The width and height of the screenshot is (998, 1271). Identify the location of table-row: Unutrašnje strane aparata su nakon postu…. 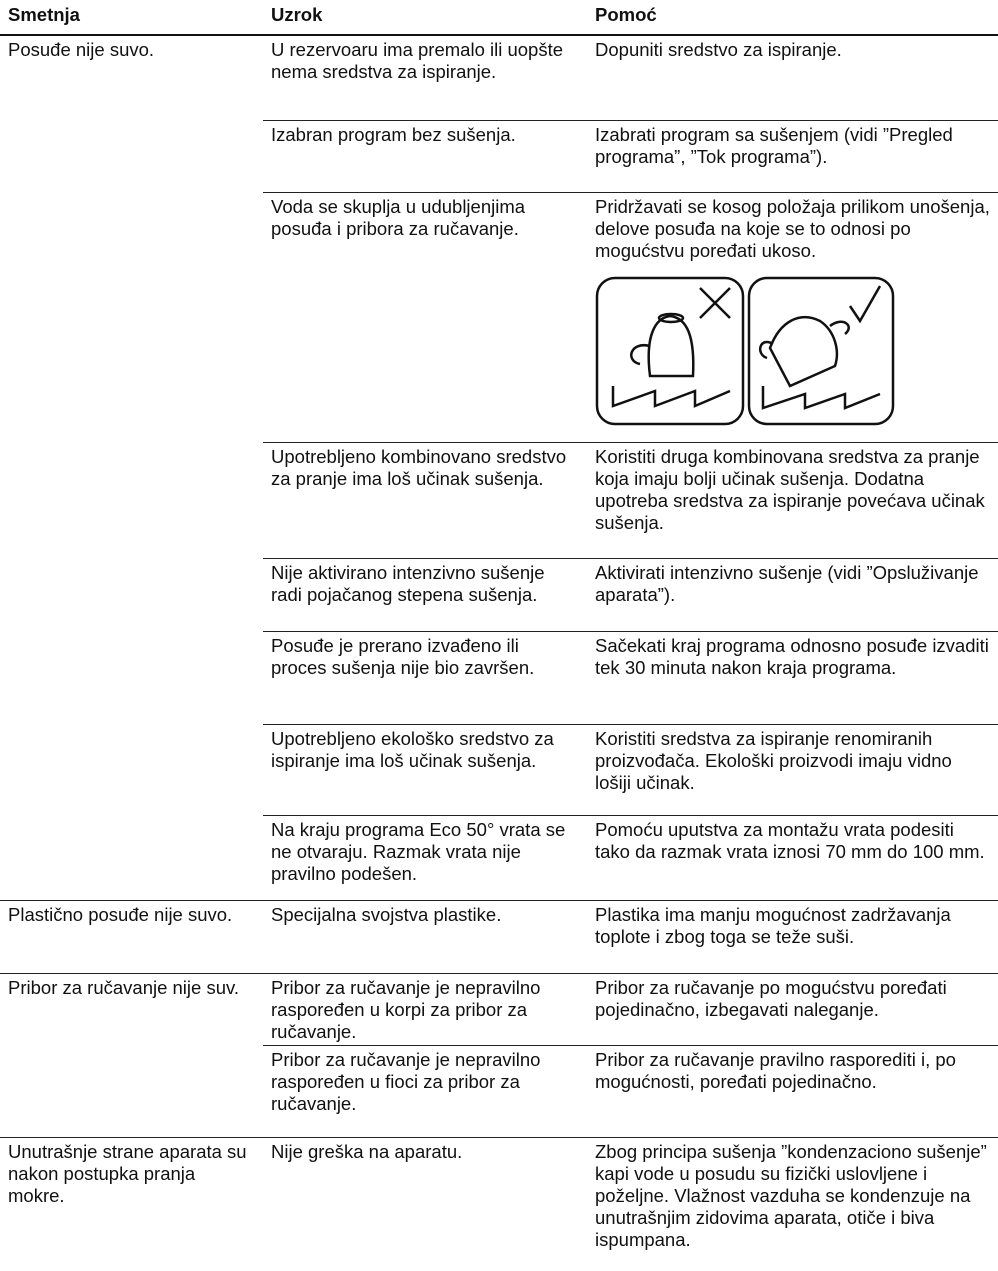
(499, 1203).